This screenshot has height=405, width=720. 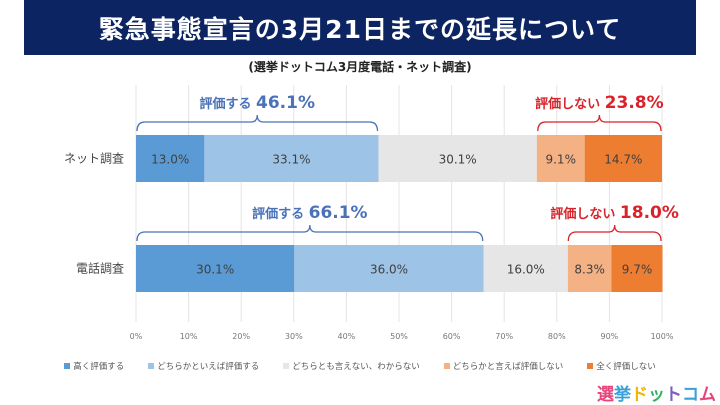 I want to click on legend-item: 全く評価しない, so click(x=621, y=366).